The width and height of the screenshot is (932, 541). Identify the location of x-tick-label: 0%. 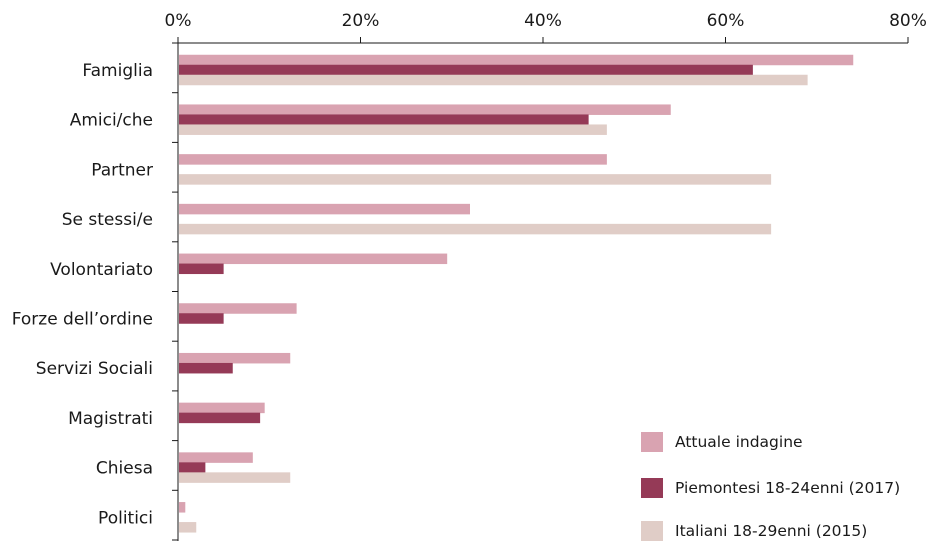
(178, 21).